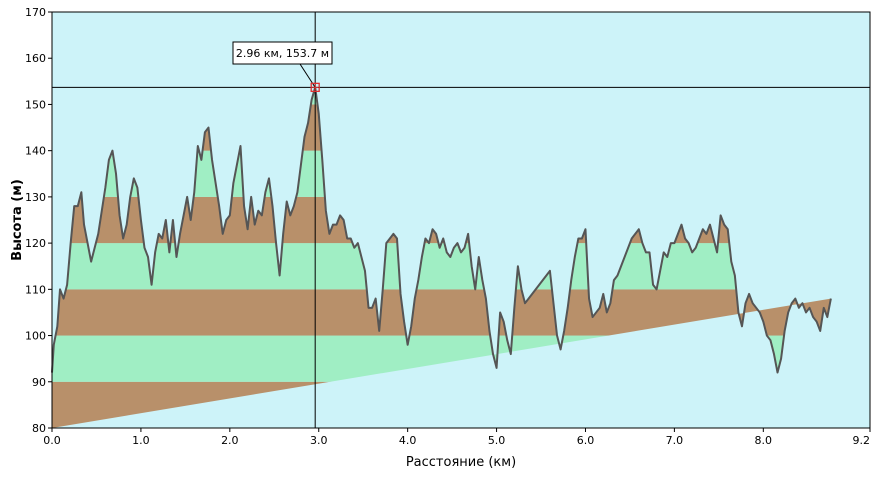 This screenshot has width=877, height=479. I want to click on tooltip-text: 2.96 км, 153.7 м, so click(282, 53).